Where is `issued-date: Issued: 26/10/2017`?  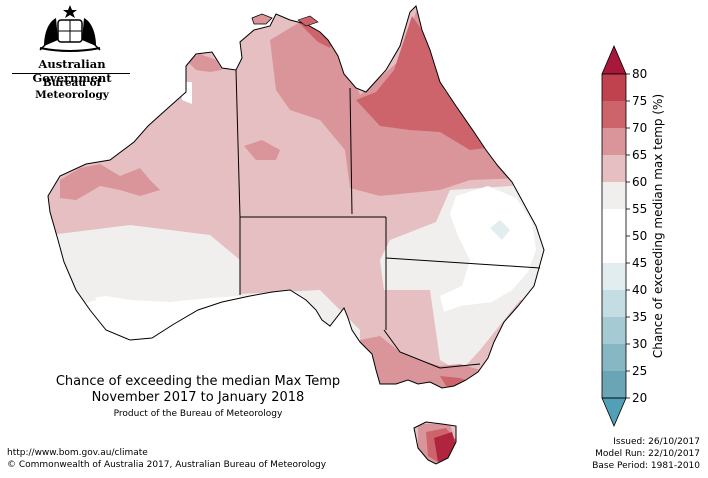 issued-date: Issued: 26/10/2017 is located at coordinates (656, 442).